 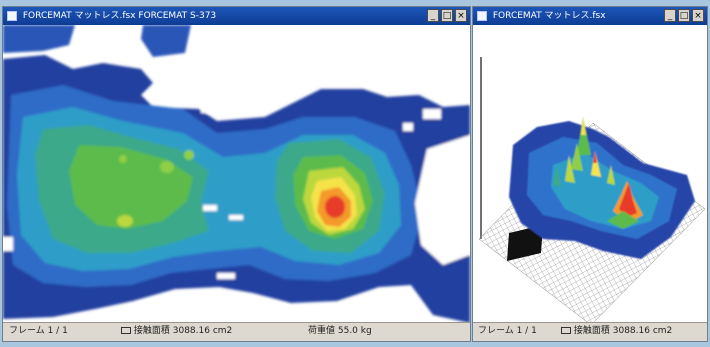 I want to click on title-bar: FORCEMAT マットレス.fsx _ □ ×, so click(x=590, y=16).